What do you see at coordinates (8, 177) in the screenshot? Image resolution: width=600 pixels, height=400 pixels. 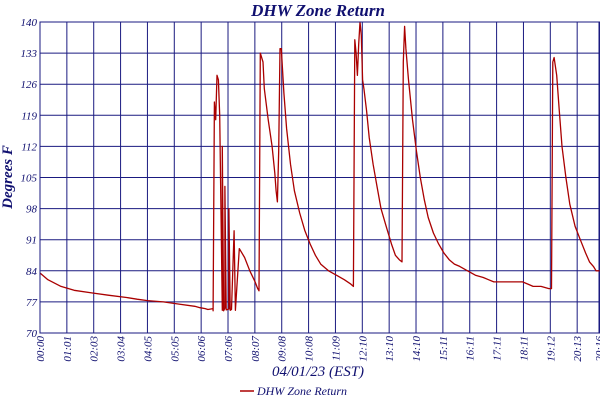 I see `y-axis-label: Degrees F` at bounding box center [8, 177].